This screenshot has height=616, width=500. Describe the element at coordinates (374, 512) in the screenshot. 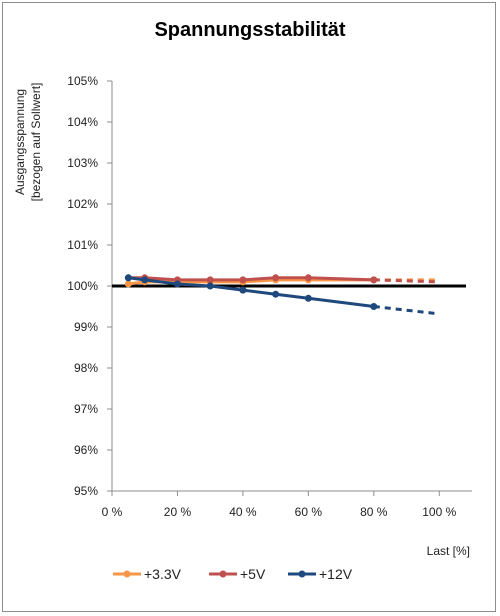

I see `x-tick-label: 80 %` at that location.